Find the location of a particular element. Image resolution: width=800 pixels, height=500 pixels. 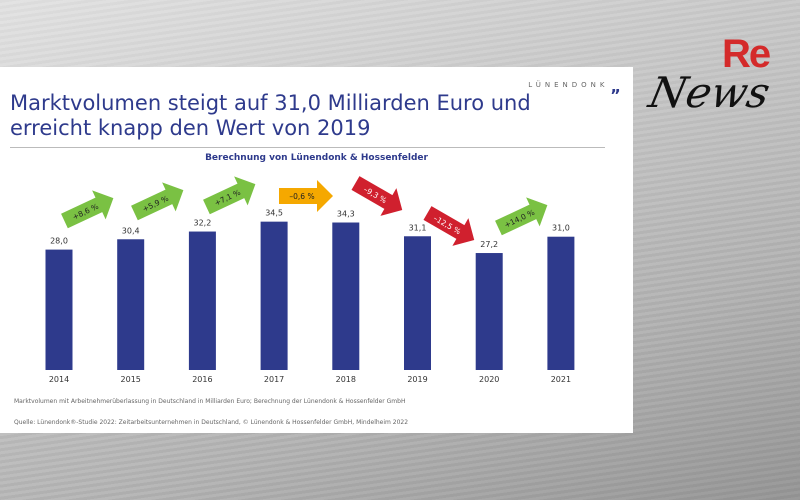

value-label: 28,0 is located at coordinates (59, 241).